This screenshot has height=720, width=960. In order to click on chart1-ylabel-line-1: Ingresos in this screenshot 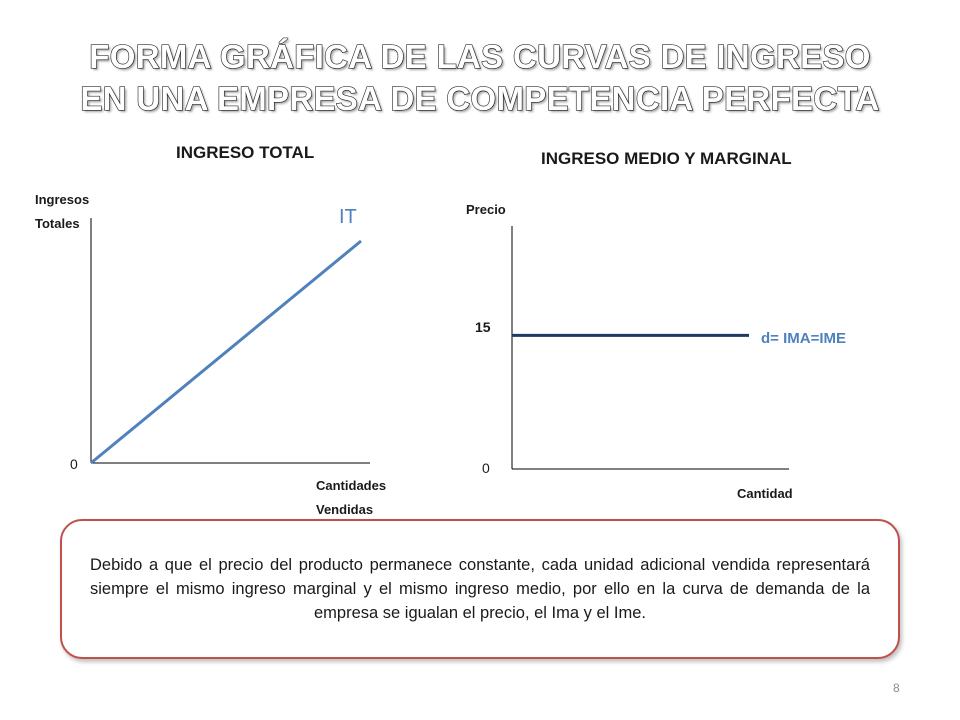, I will do `click(62, 199)`.